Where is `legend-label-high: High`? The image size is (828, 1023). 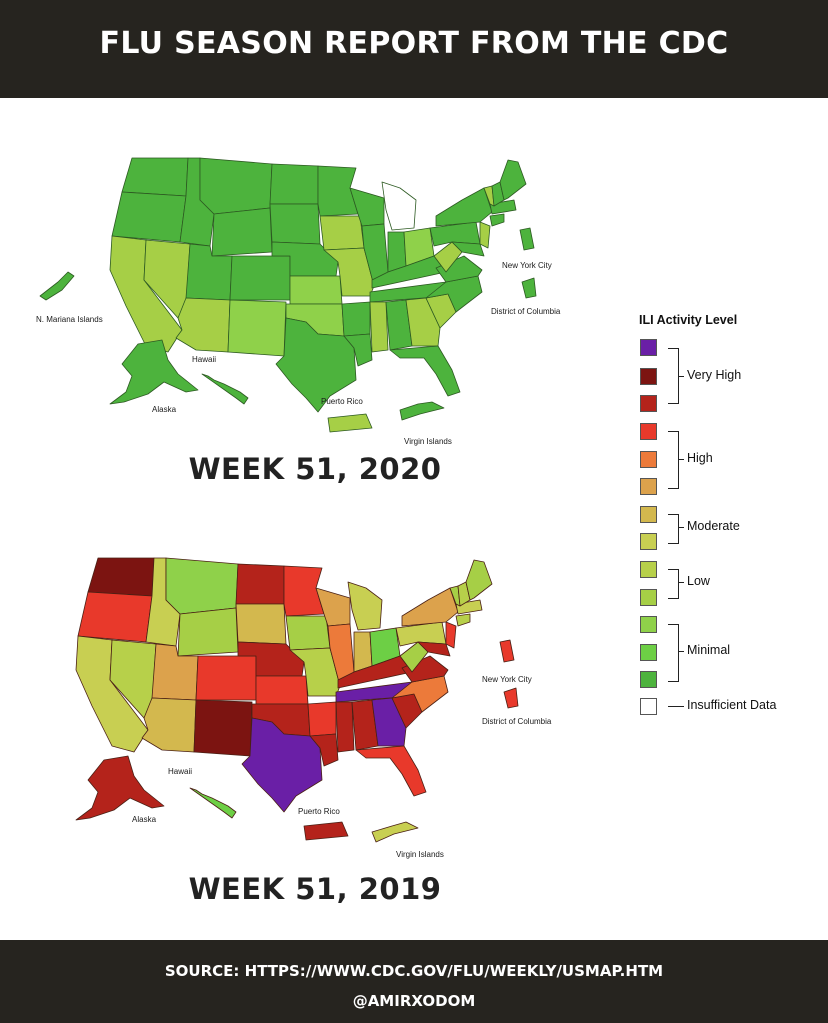
legend-label-high: High is located at coordinates (700, 458).